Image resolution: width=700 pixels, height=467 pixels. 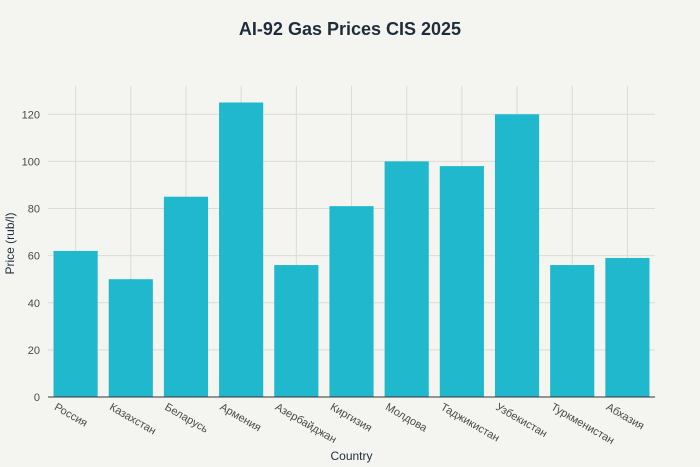 What do you see at coordinates (132, 419) in the screenshot?
I see `x-category-label: Казахстан` at bounding box center [132, 419].